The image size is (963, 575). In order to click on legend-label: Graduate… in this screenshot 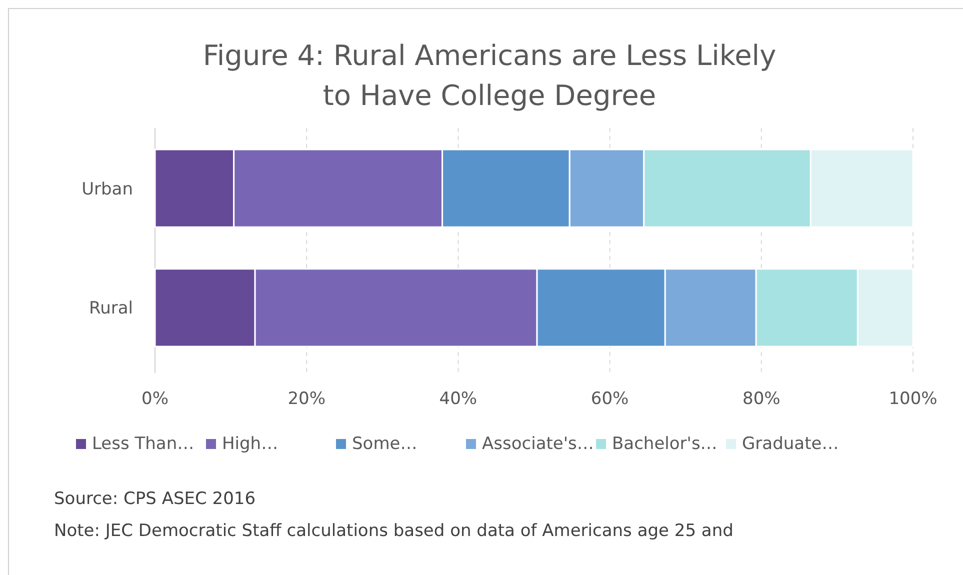, I will do `click(790, 444)`.